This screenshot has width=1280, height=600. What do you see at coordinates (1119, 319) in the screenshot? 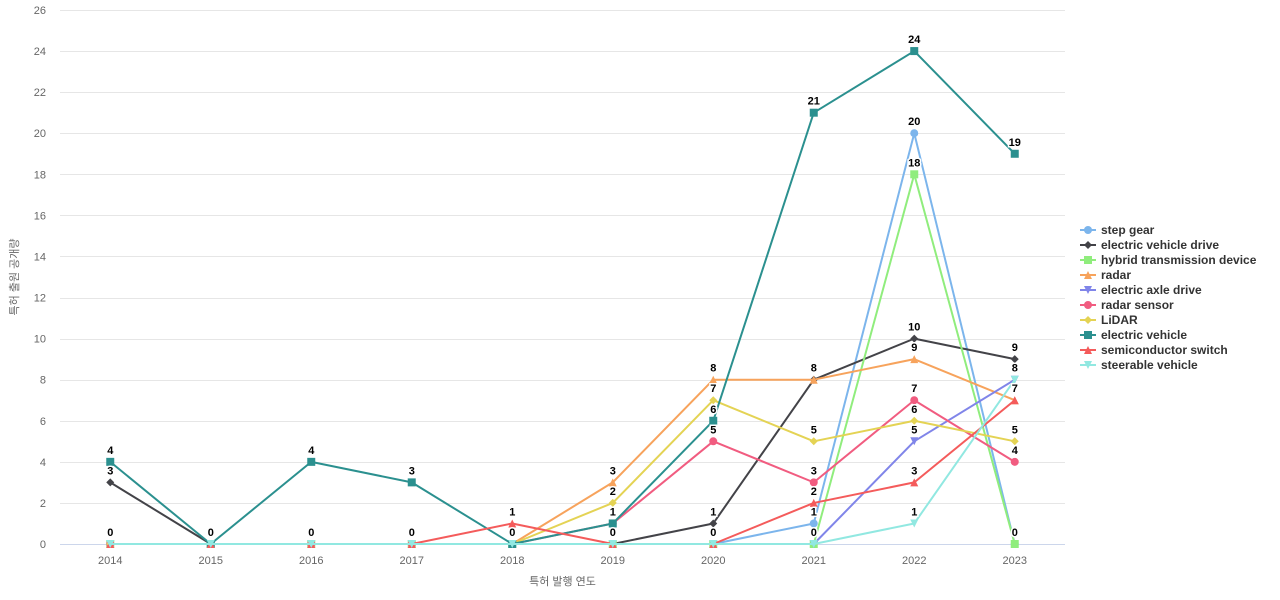
I see `legend-label: LiDAR` at bounding box center [1119, 319].